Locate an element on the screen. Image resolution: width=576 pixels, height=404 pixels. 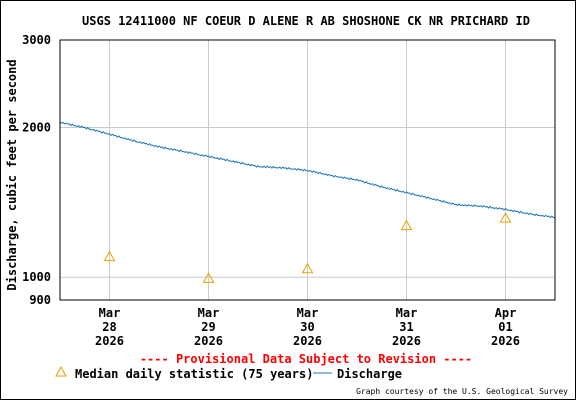
median-legend-label: Median daily statistic (75 years) is located at coordinates (194, 374).